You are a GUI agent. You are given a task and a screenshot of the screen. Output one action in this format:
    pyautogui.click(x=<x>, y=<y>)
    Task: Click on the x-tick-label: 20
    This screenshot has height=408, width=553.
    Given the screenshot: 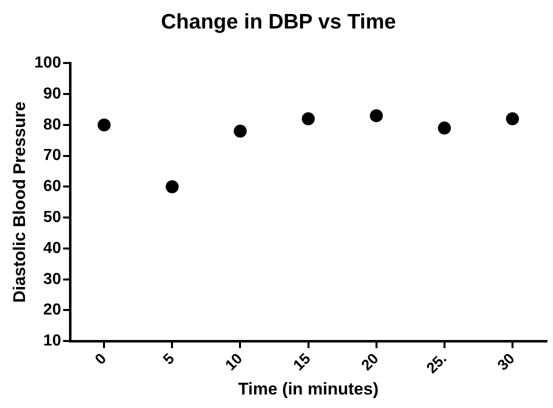 What is the action you would take?
    pyautogui.click(x=370, y=362)
    